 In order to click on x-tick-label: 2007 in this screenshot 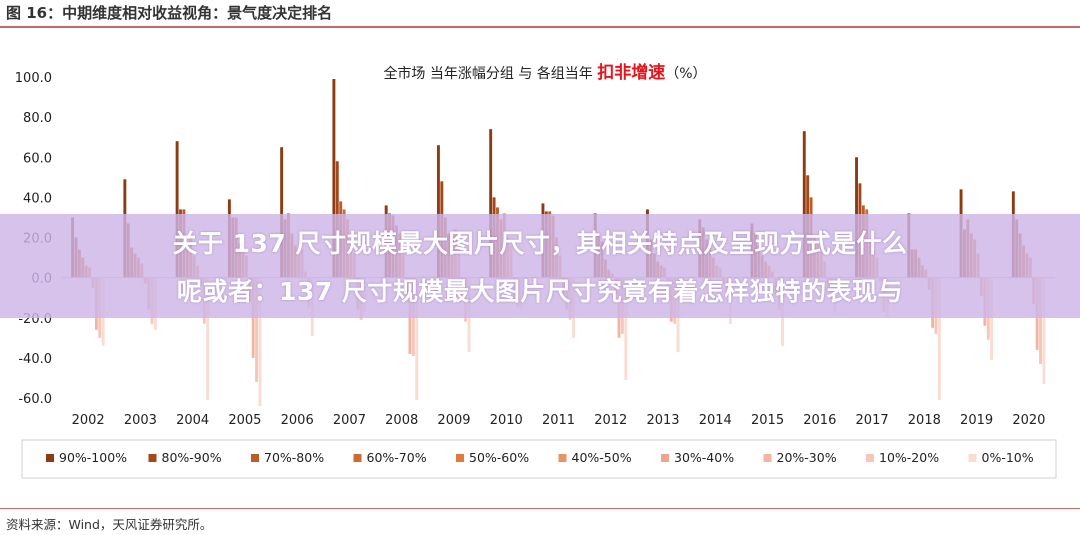, I will do `click(349, 420)`.